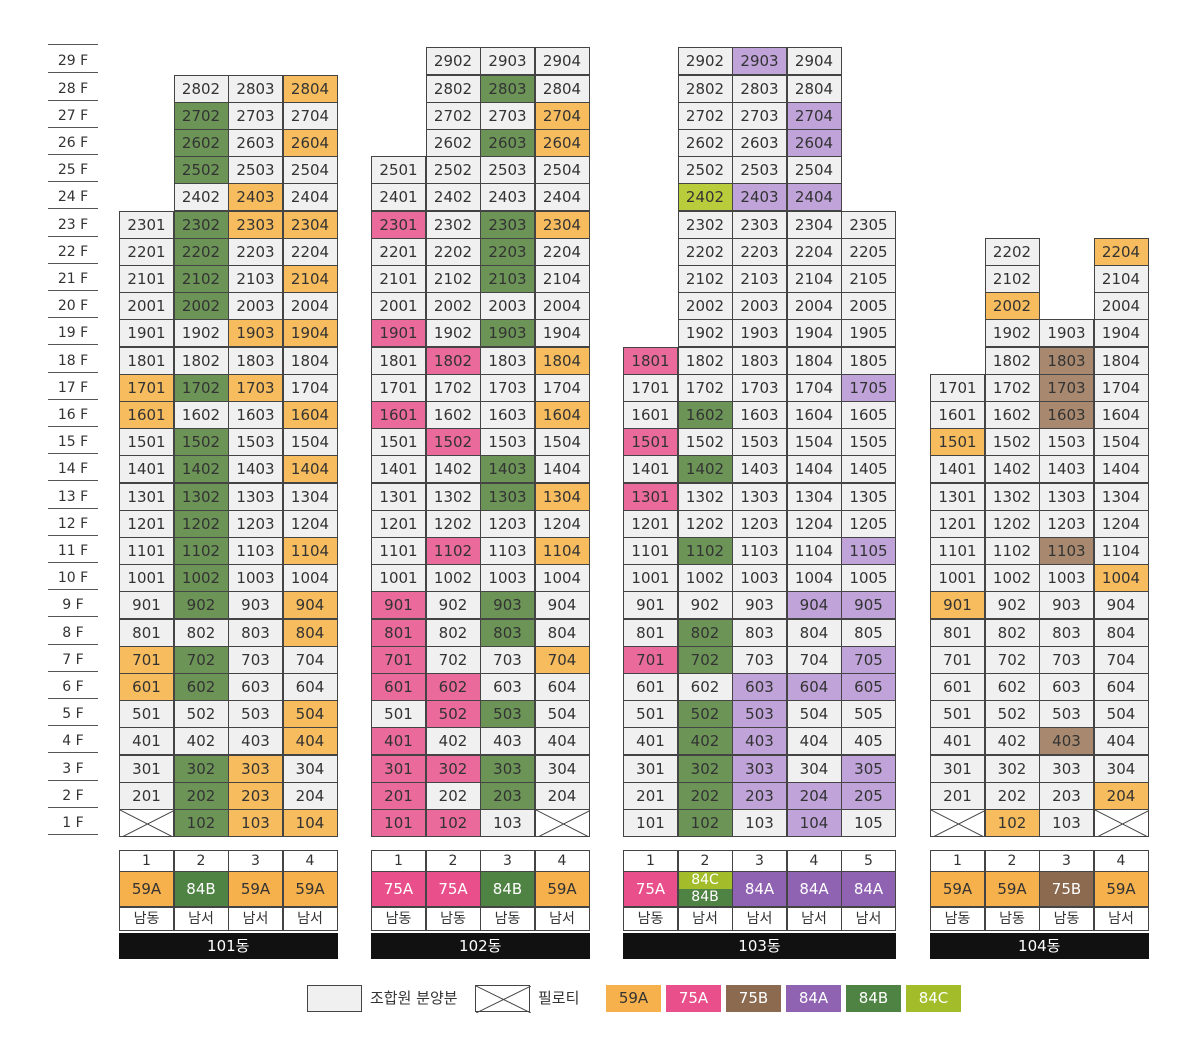 The image size is (1200, 1057). I want to click on line-number: 1, so click(146, 861).